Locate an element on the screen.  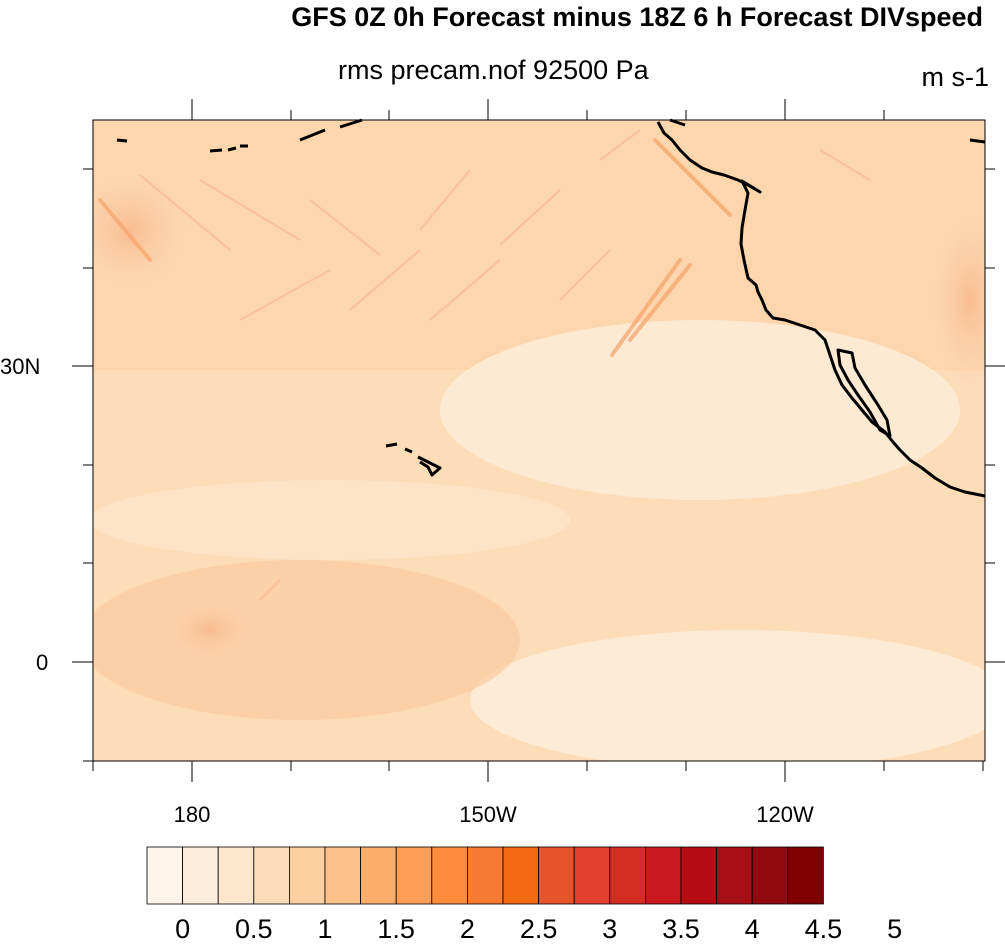
lat-label-0: 0 is located at coordinates (42, 662).